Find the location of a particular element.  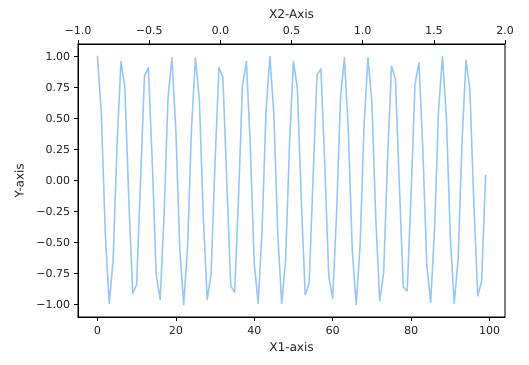

x-tick-label: 80 is located at coordinates (411, 330).